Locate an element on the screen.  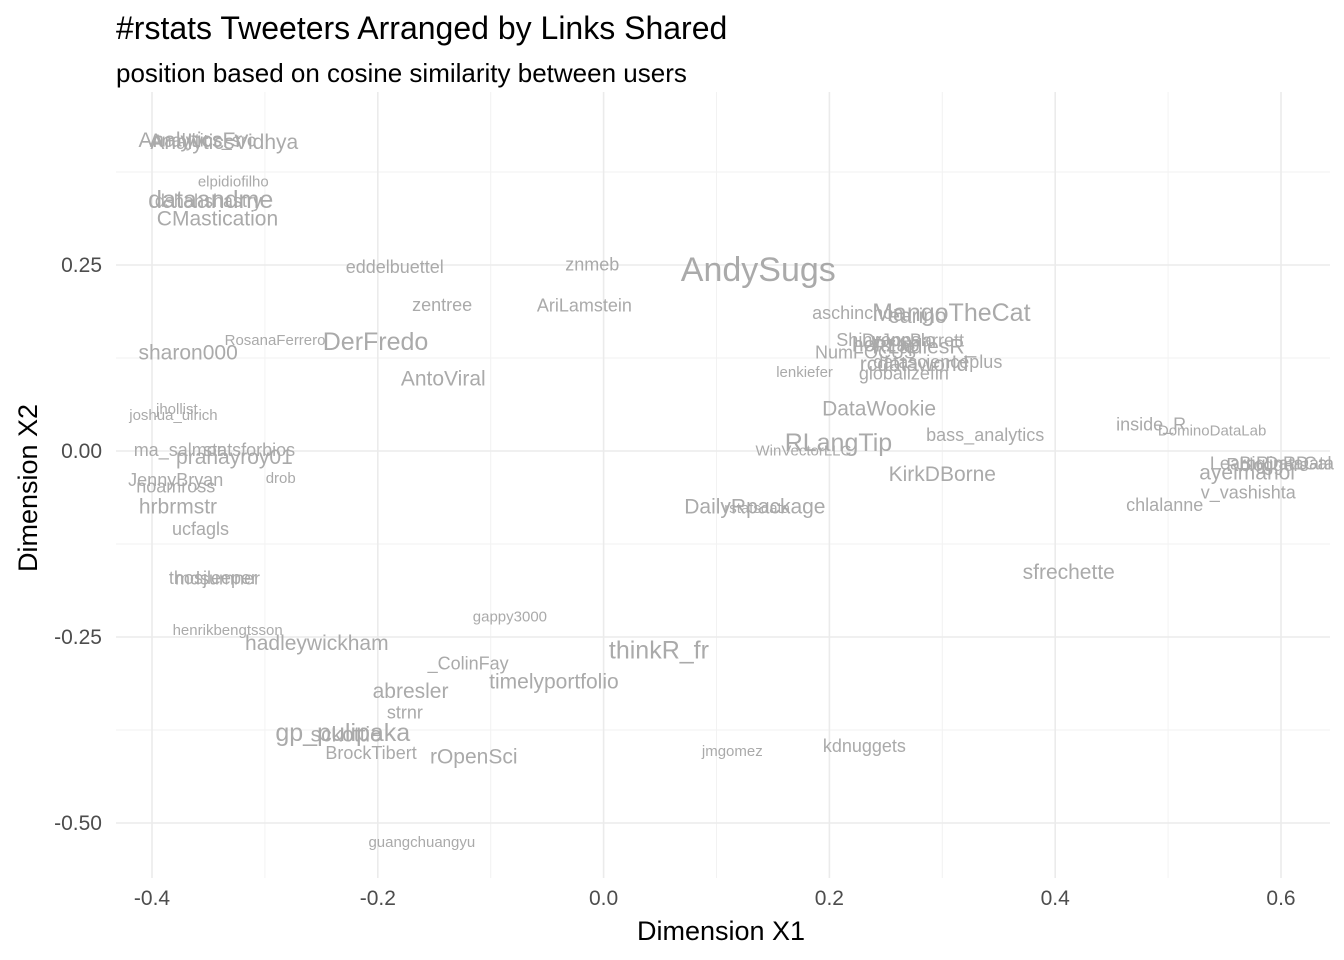
point-label: bass_analytics is located at coordinates (985, 435).